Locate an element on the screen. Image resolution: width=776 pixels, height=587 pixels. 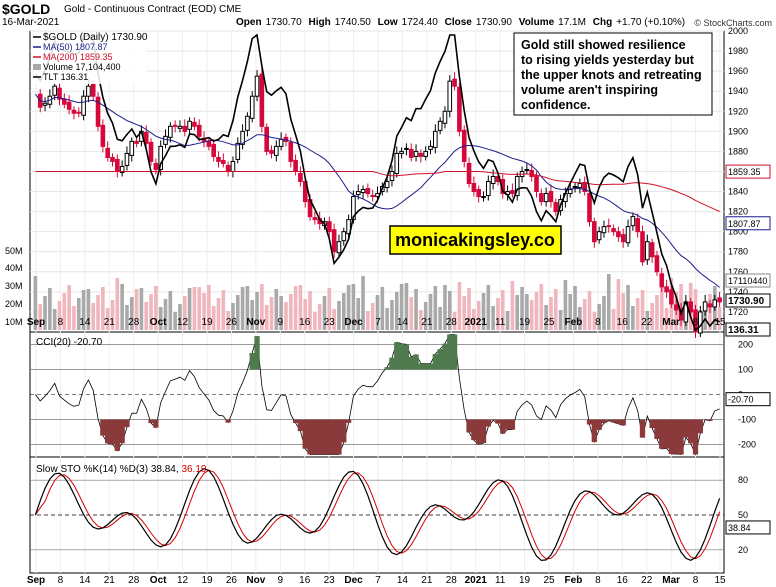
sto-title-main: Slow STO %K(14) %D(3) 38.84, is located at coordinates (108, 469).